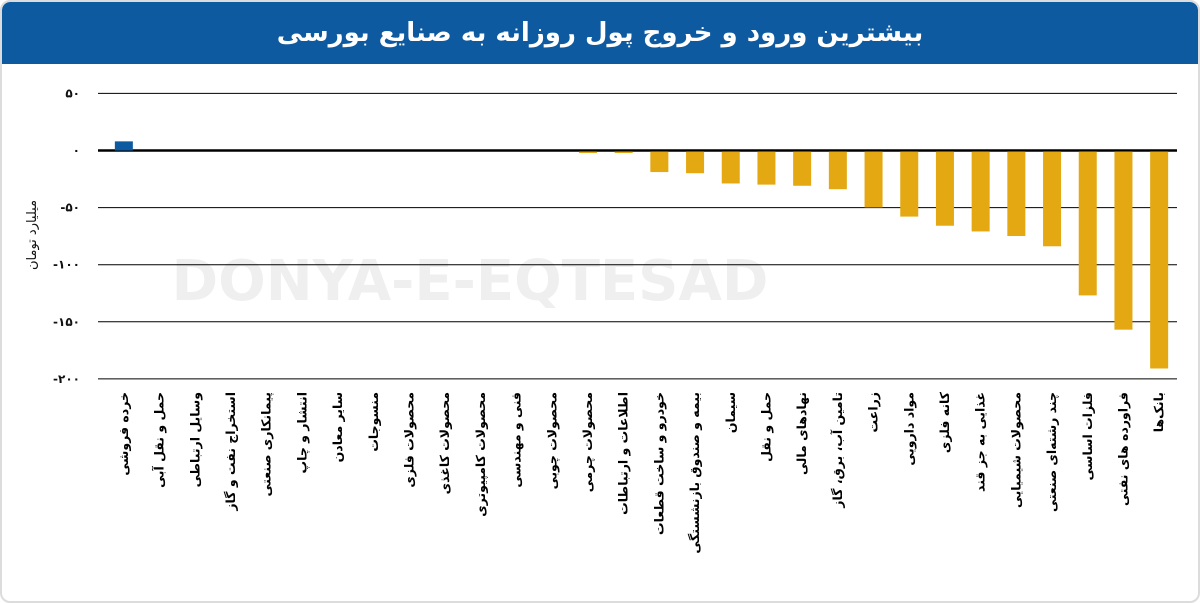  Describe the element at coordinates (470, 281) in the screenshot. I see `watermark: DONYA-E-EQTESAD` at that location.